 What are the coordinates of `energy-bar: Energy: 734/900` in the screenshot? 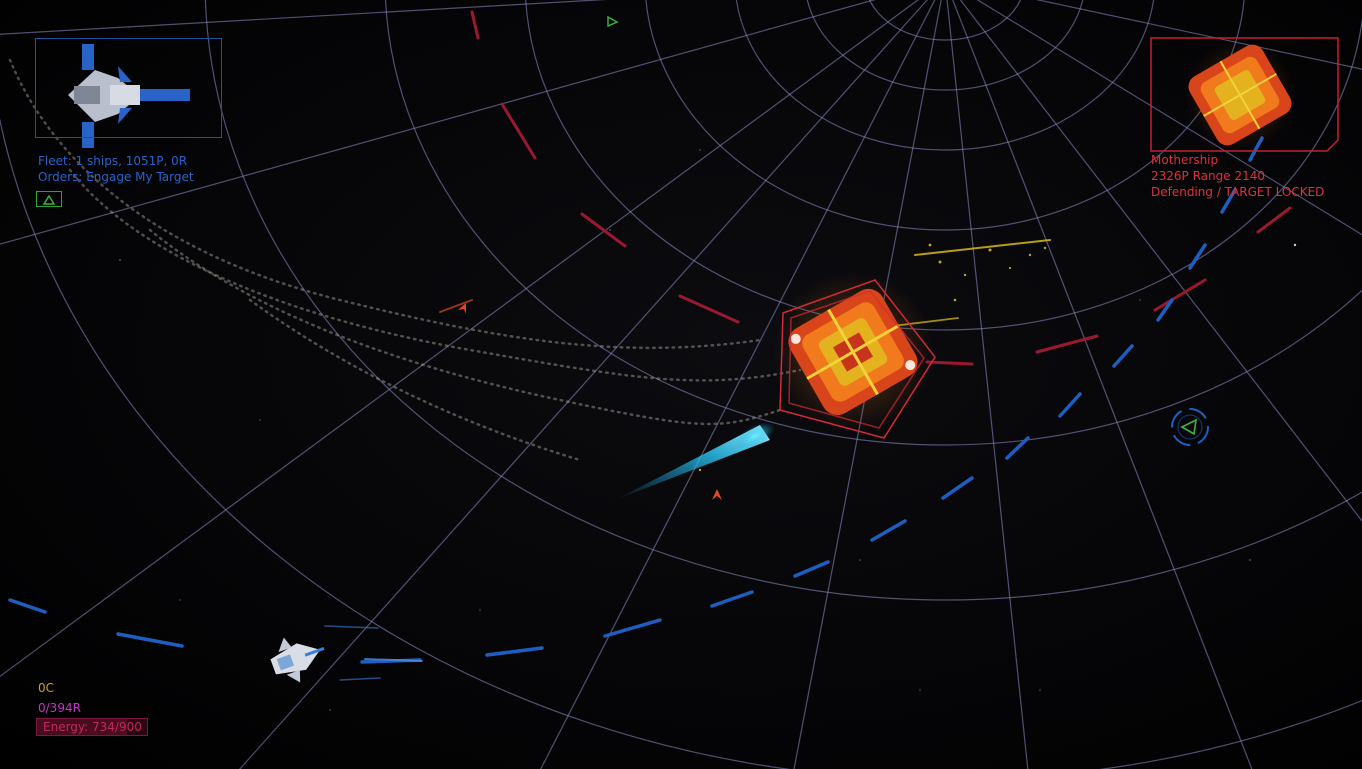 It's located at (92, 727).